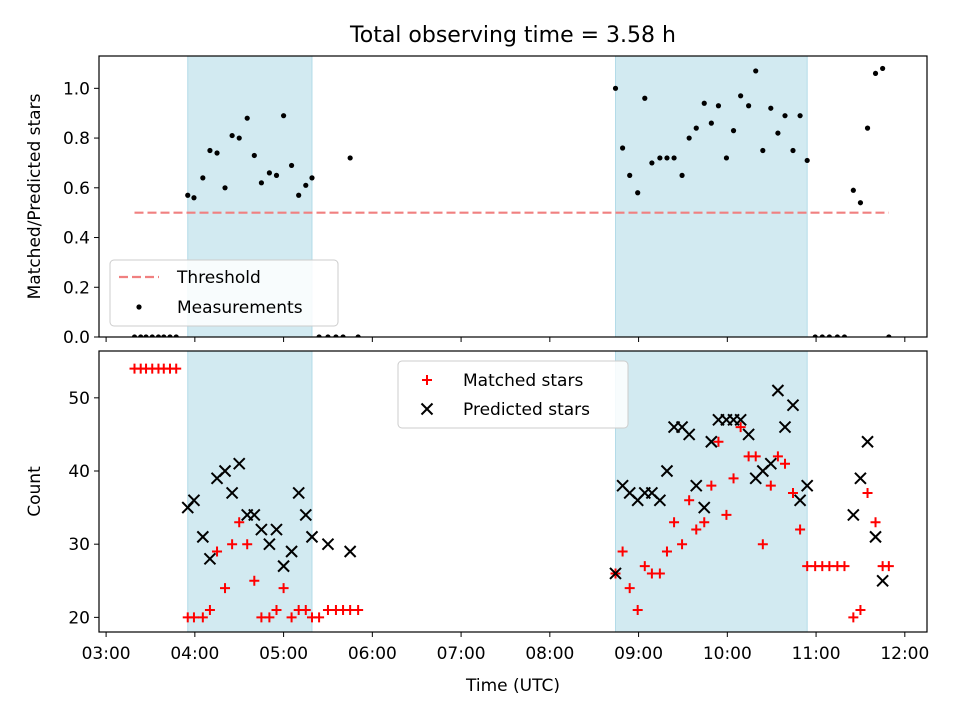  What do you see at coordinates (513, 394) in the screenshot?
I see `legend: Matched stars Predicted stars` at bounding box center [513, 394].